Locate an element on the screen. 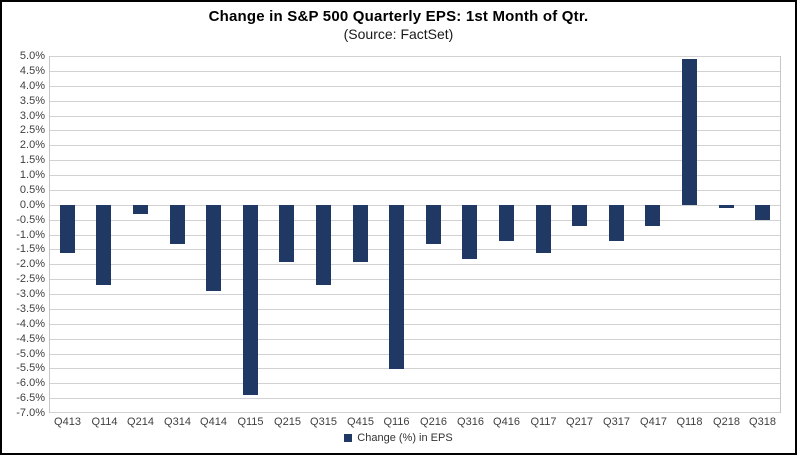 This screenshot has height=455, width=797. bar-q317 is located at coordinates (616, 223).